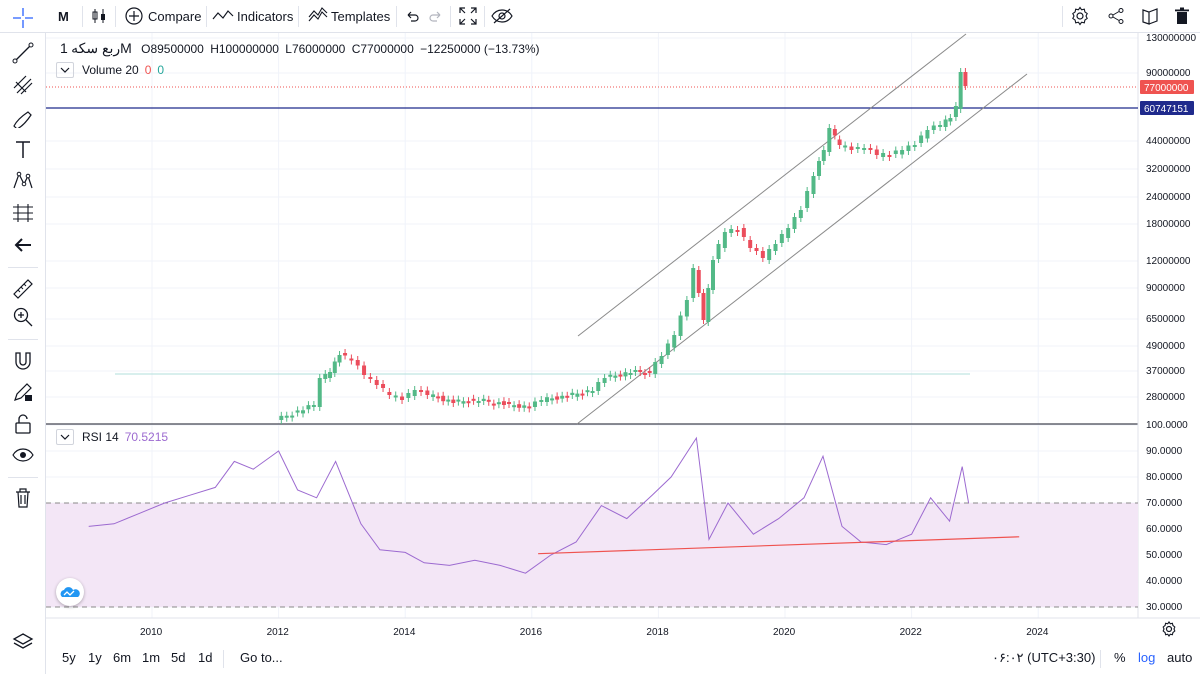 Image resolution: width=1200 pixels, height=674 pixels. Describe the element at coordinates (265, 16) in the screenshot. I see `indicators-label: Indicators` at that location.